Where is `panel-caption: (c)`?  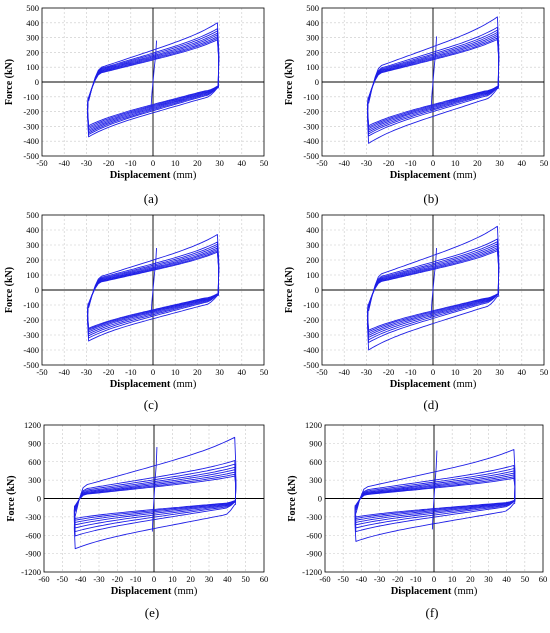 panel-caption: (c) is located at coordinates (151, 404).